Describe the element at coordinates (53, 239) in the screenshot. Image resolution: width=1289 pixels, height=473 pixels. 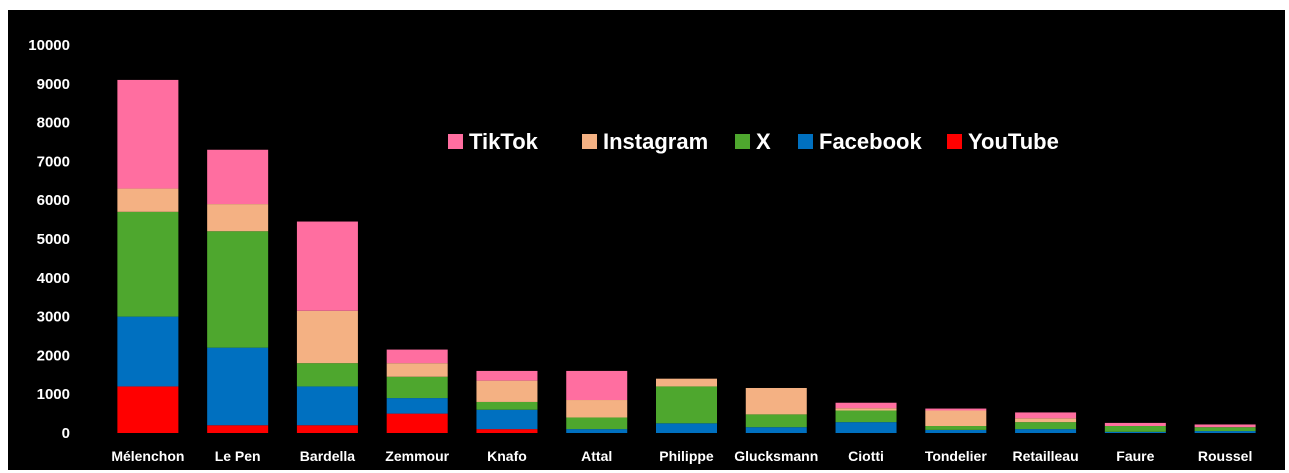
I see `y-tick-label: 5000` at that location.